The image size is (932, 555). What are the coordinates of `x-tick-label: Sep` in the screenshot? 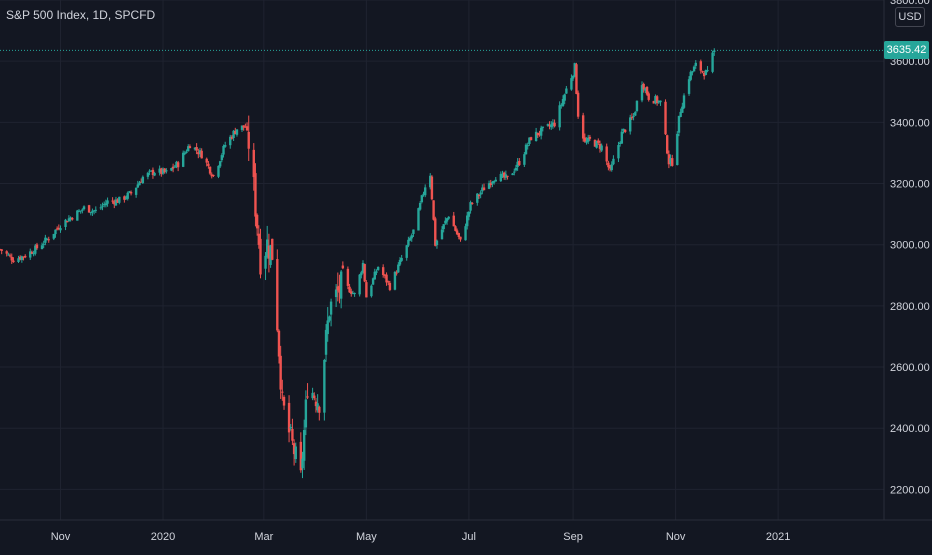 It's located at (573, 537).